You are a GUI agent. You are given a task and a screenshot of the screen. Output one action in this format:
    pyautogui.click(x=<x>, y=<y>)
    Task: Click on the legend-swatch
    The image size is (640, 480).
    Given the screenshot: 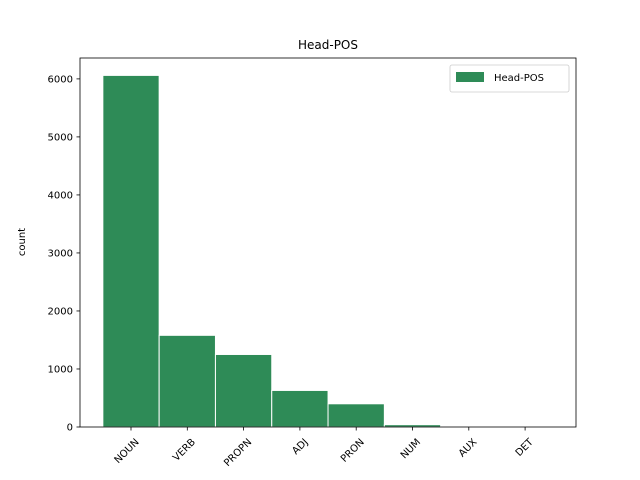 What is the action you would take?
    pyautogui.click(x=470, y=77)
    